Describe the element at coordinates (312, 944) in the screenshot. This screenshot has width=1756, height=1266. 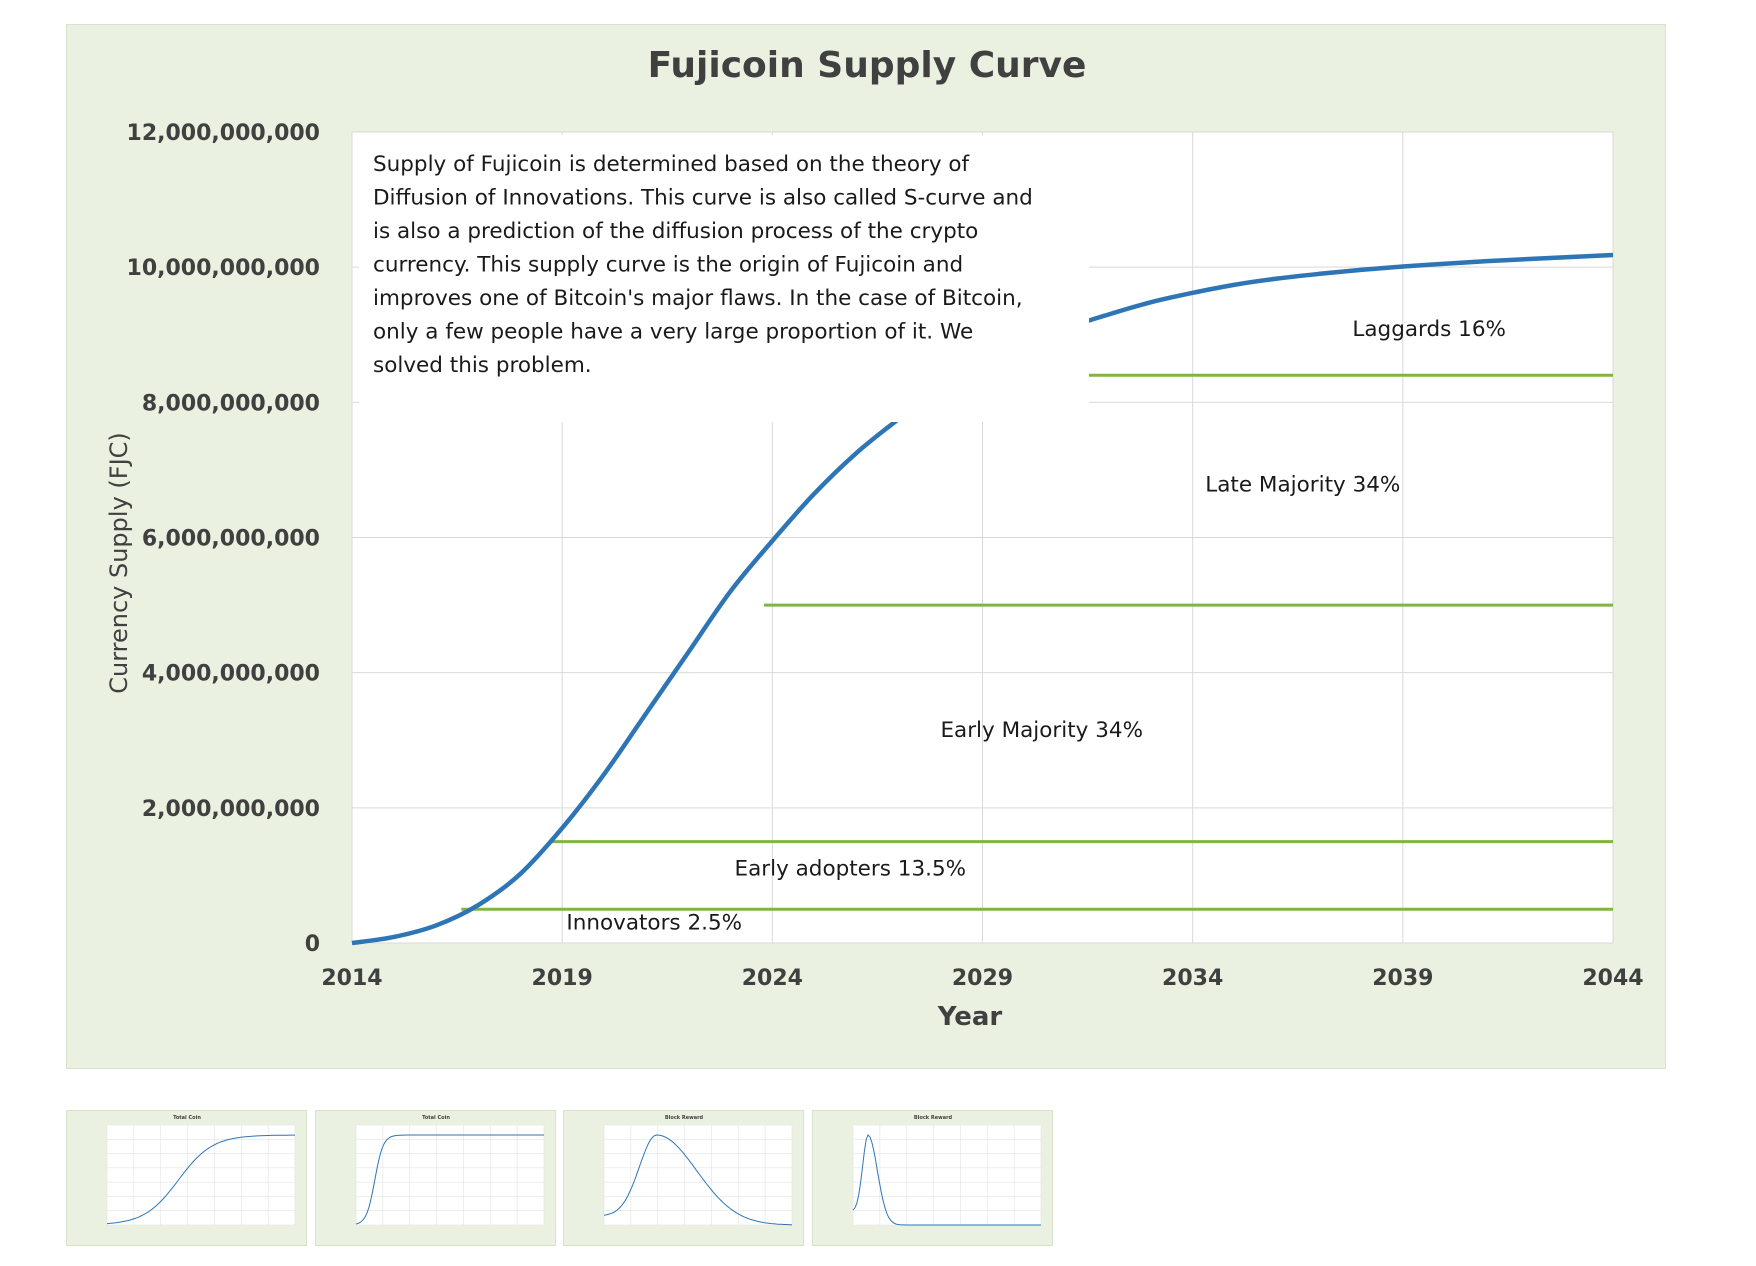
I see `y-tick-label: 0` at that location.